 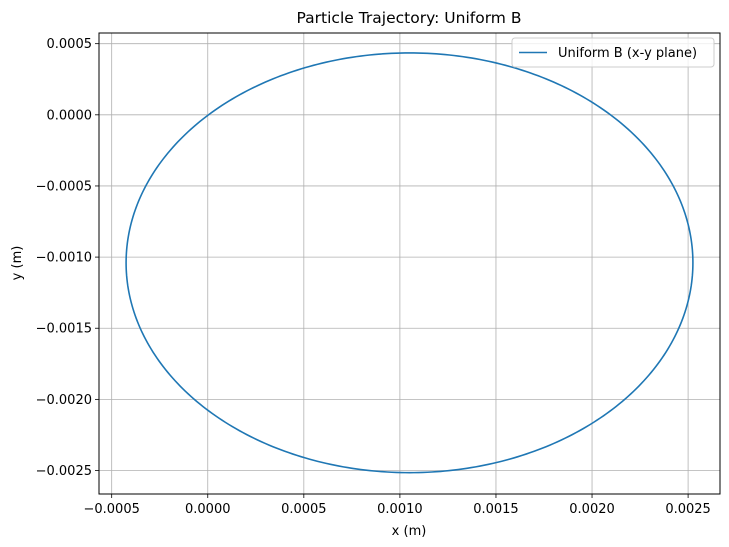 What do you see at coordinates (627, 53) in the screenshot?
I see `legend-label: Uniform B (x-y plane)` at bounding box center [627, 53].